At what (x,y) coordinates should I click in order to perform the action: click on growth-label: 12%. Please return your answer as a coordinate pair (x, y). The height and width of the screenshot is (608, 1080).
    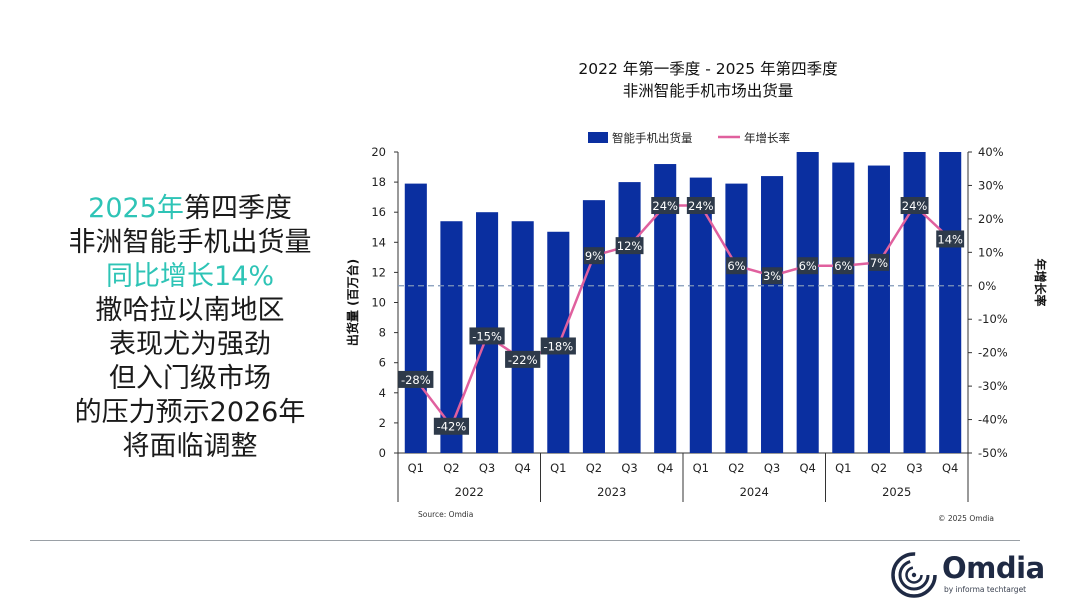
    Looking at the image, I should click on (630, 246).